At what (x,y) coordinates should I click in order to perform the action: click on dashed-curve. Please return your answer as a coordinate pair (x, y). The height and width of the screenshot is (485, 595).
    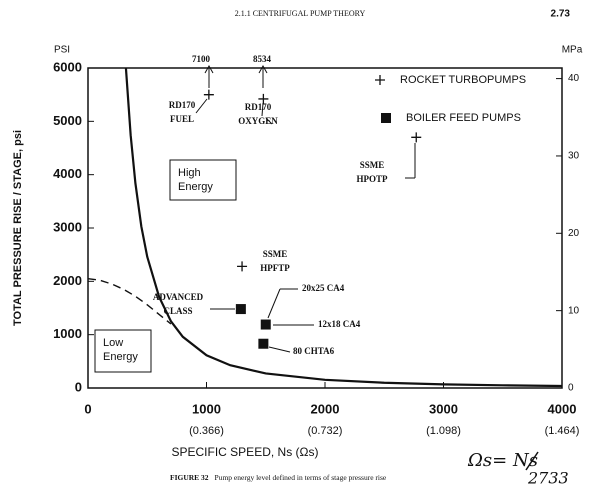
    Looking at the image, I should click on (129, 301).